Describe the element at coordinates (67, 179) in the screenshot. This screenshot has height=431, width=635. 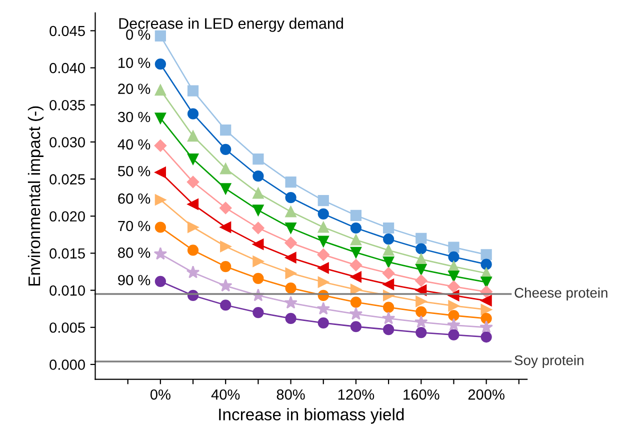
I see `y-tick-label: 0.025` at that location.